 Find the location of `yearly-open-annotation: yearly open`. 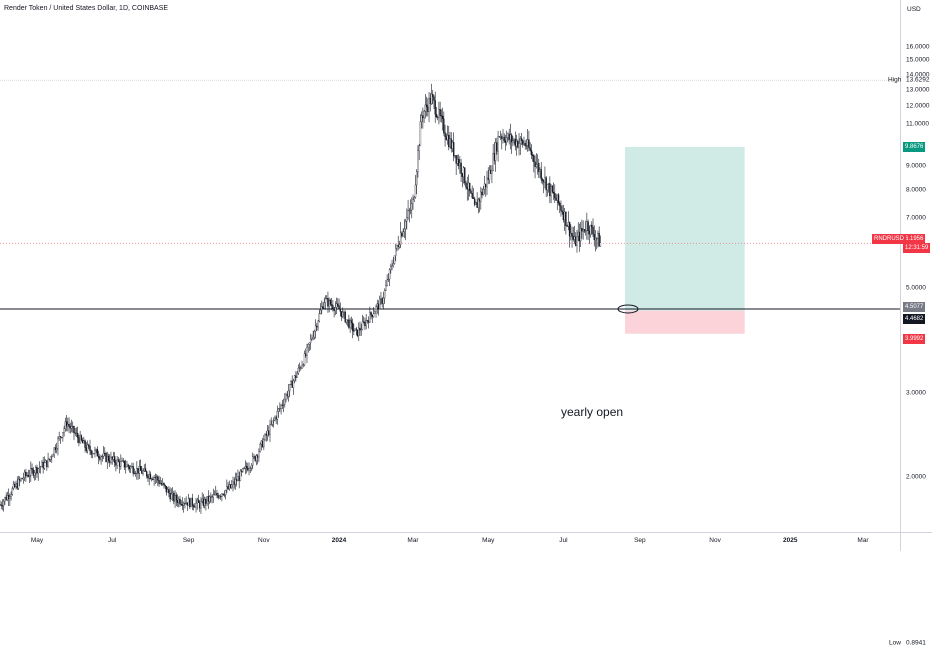

yearly-open-annotation: yearly open is located at coordinates (592, 412).